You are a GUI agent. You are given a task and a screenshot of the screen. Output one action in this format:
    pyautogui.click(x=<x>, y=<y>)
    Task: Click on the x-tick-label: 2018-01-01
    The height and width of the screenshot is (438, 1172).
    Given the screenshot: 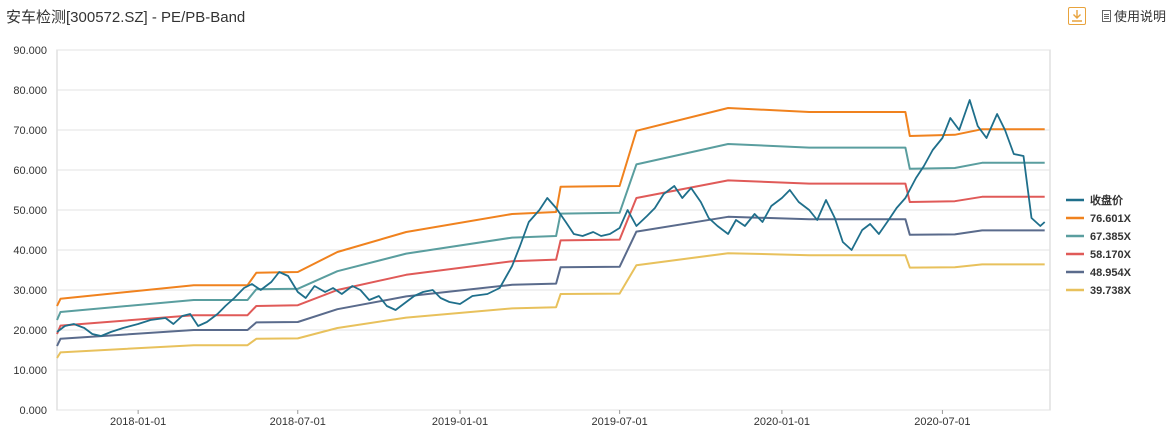 What is the action you would take?
    pyautogui.click(x=138, y=422)
    